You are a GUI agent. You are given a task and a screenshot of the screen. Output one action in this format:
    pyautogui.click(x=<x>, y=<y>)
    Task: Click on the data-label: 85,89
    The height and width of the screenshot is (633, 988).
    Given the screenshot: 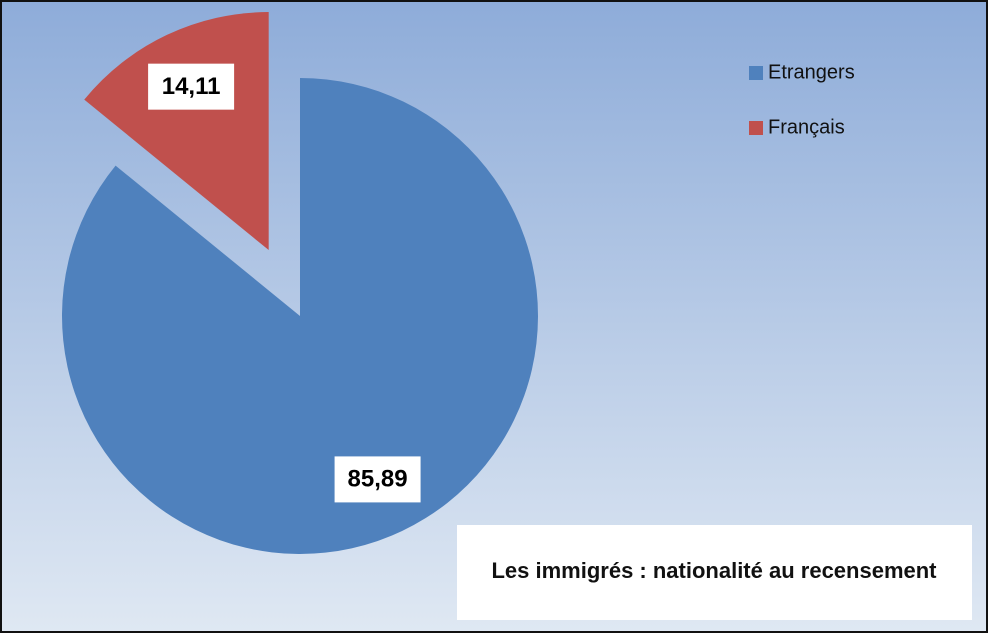 What is the action you would take?
    pyautogui.click(x=378, y=479)
    